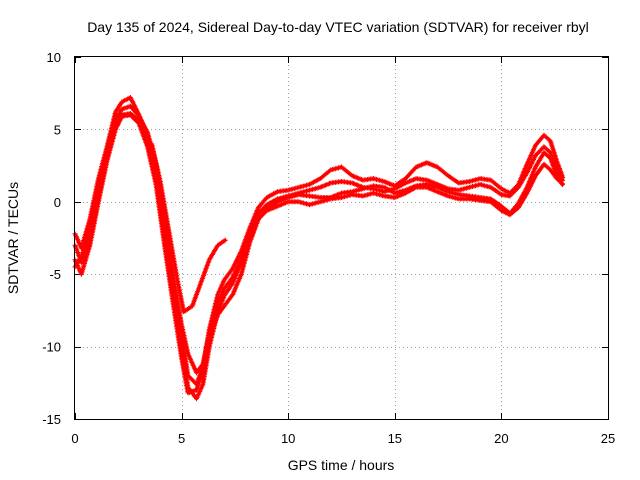 The height and width of the screenshot is (480, 640). What do you see at coordinates (395, 438) in the screenshot?
I see `x-tick-label: 15` at bounding box center [395, 438].